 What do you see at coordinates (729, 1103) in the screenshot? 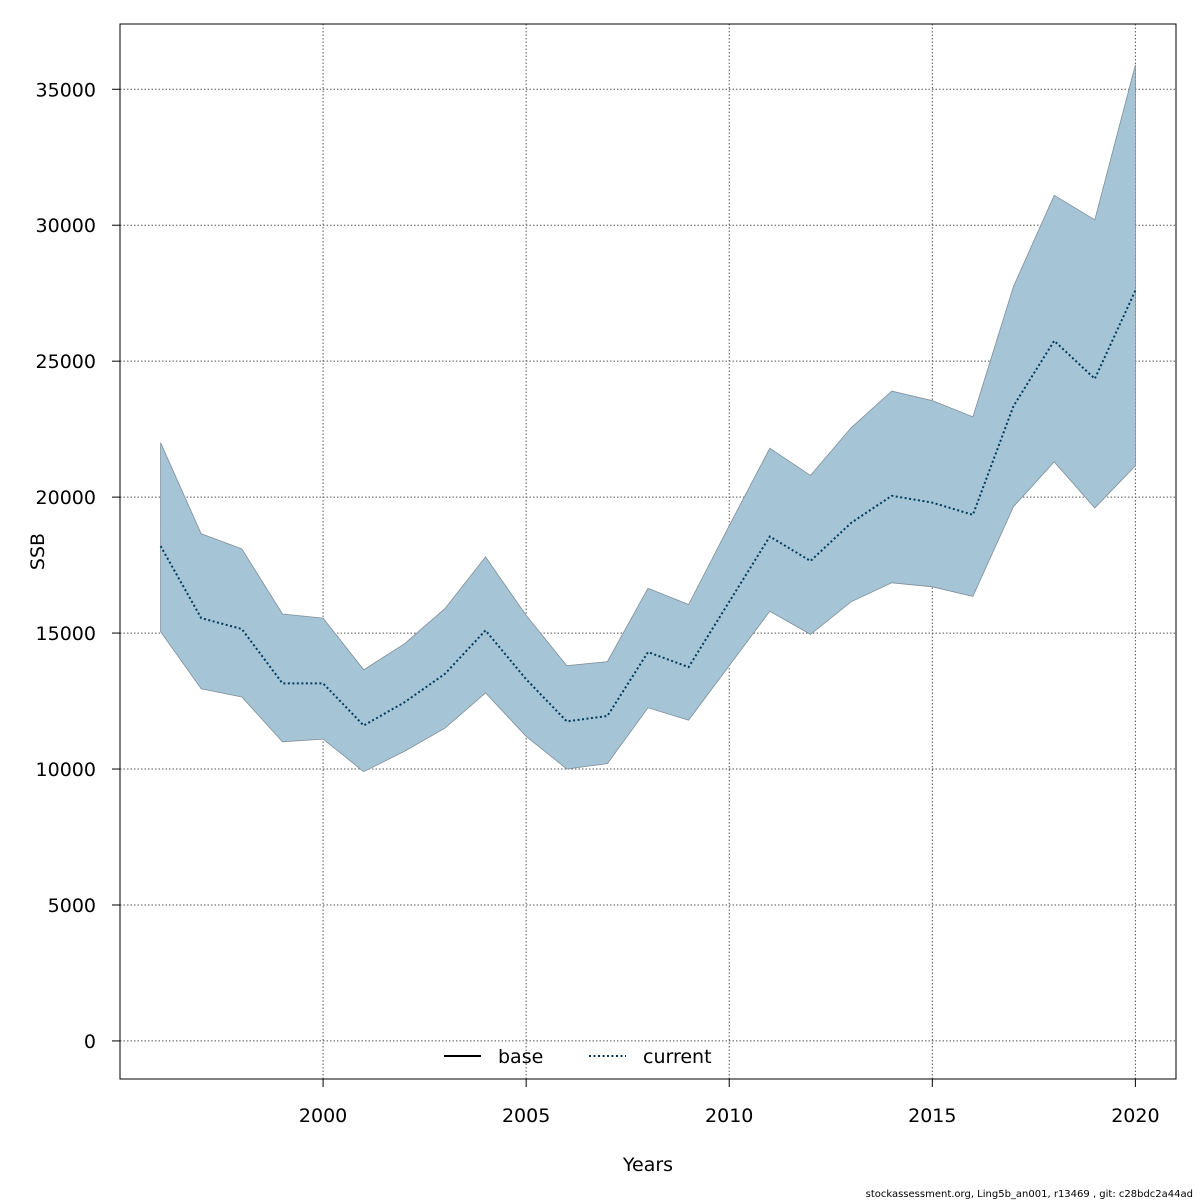
I see `x-axis: 2000 2005 2010 2015 2020` at bounding box center [729, 1103].